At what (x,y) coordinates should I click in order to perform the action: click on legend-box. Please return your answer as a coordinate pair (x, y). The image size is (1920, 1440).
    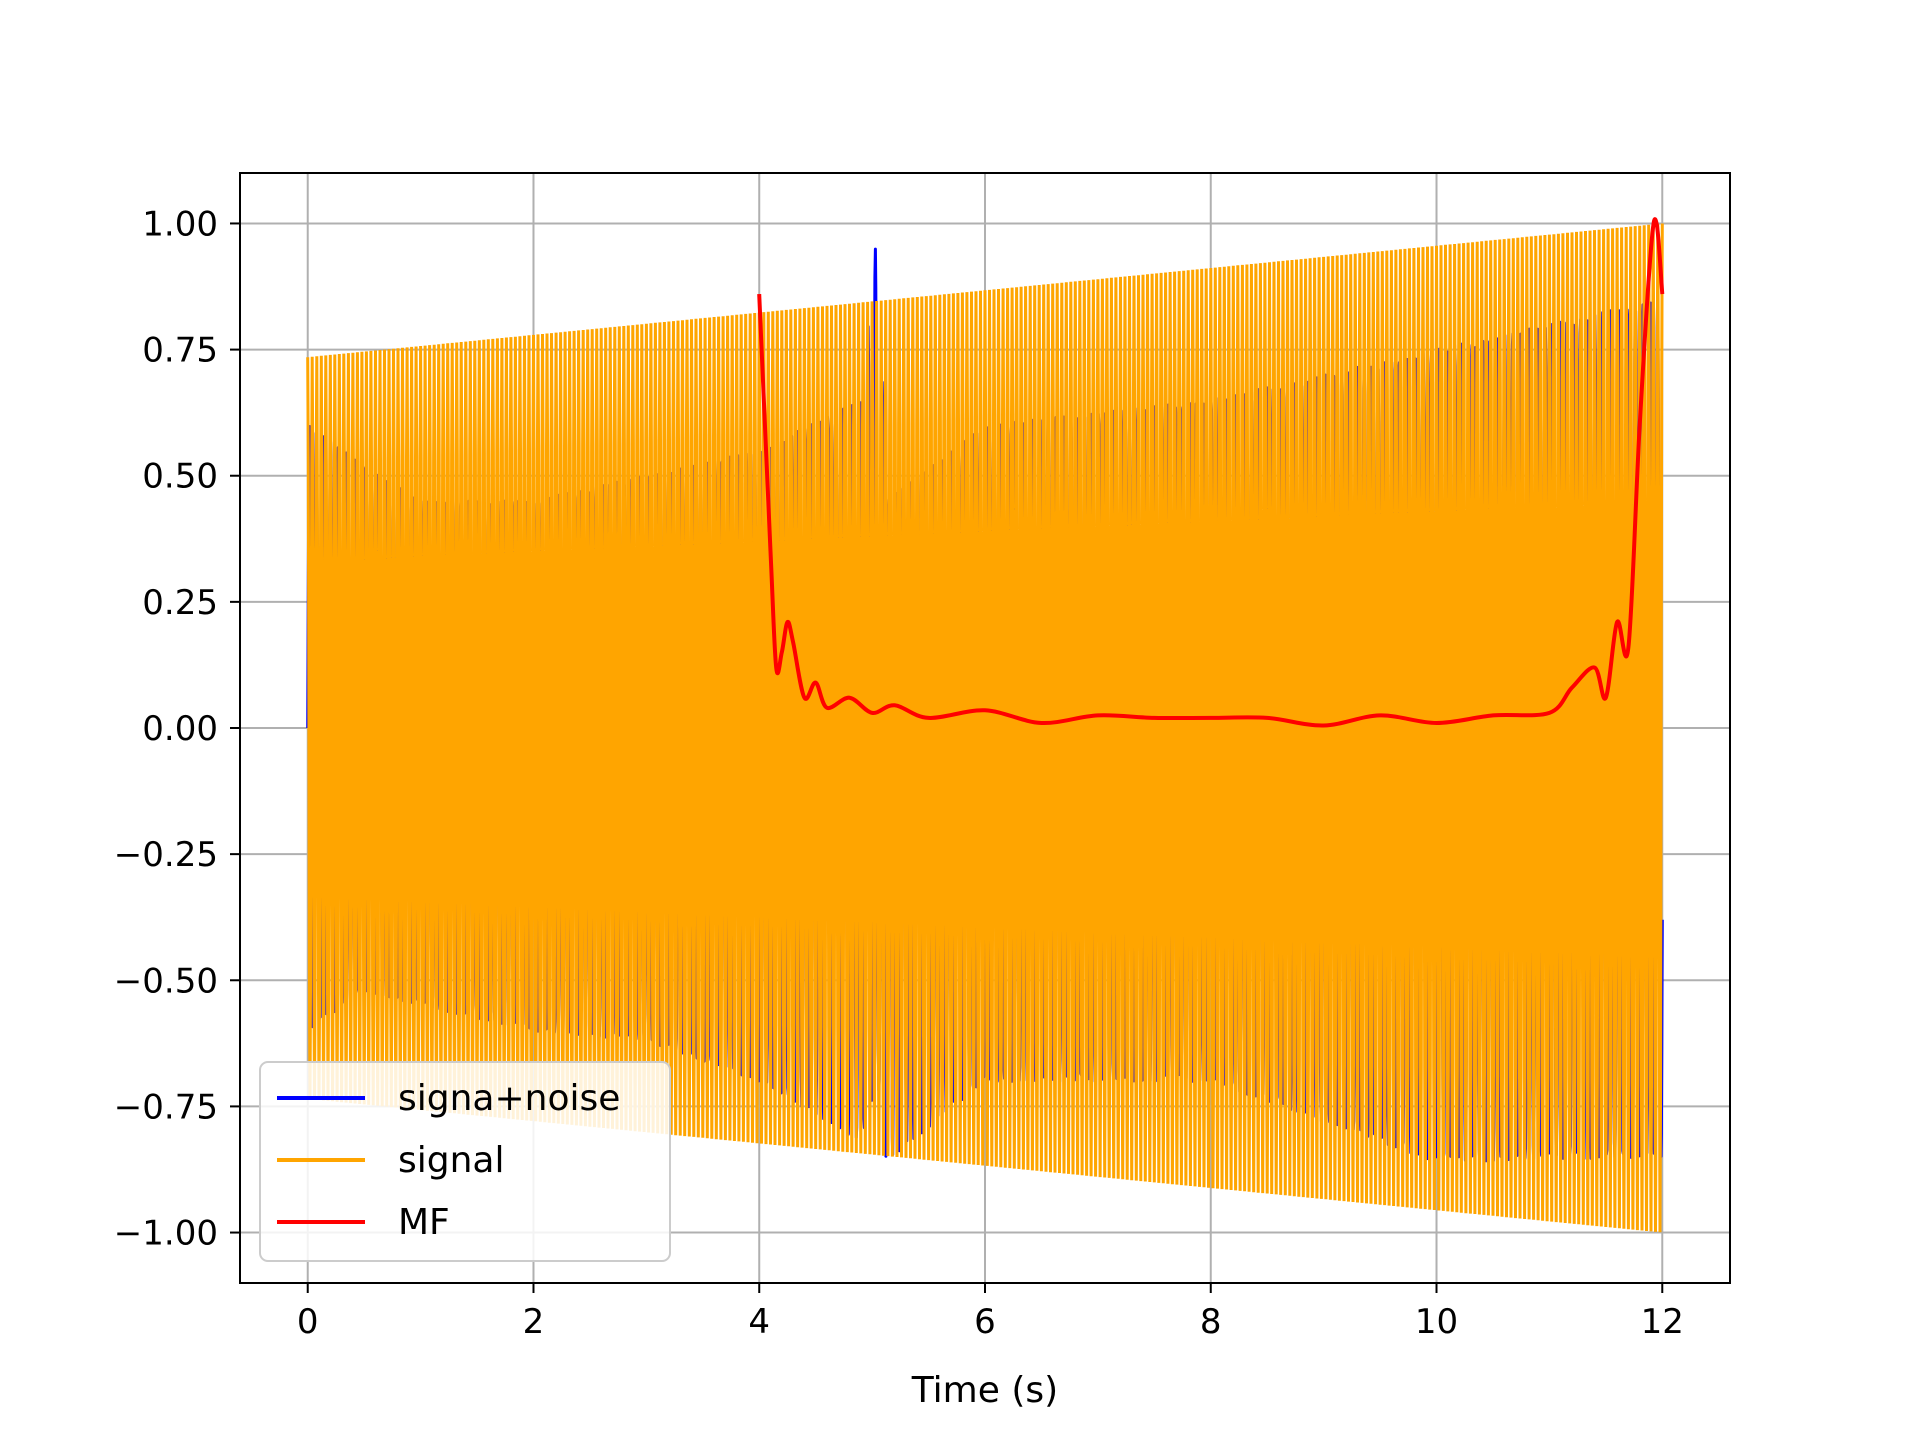
    Looking at the image, I should click on (465, 1161).